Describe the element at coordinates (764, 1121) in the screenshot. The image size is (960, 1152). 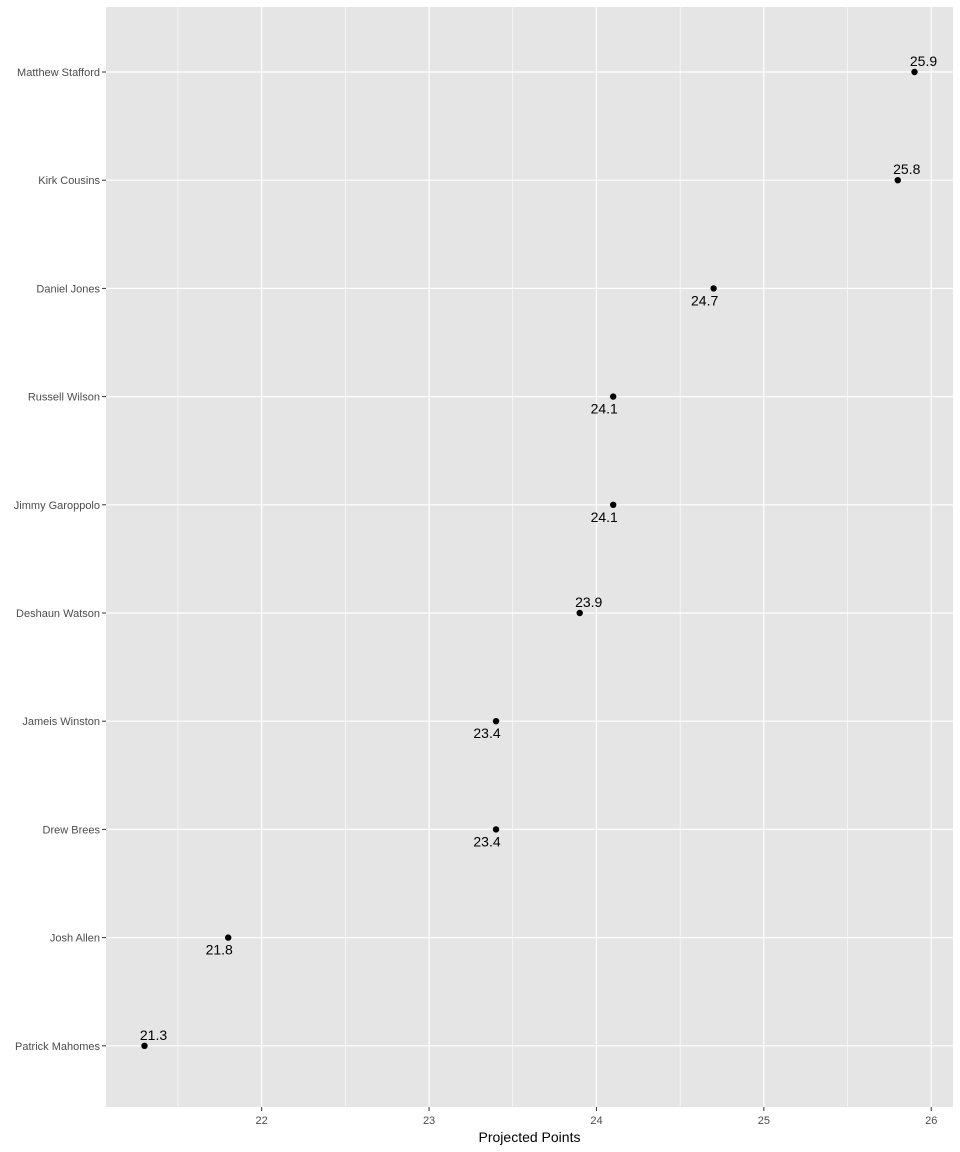
I see `x-tick-label: 25` at that location.